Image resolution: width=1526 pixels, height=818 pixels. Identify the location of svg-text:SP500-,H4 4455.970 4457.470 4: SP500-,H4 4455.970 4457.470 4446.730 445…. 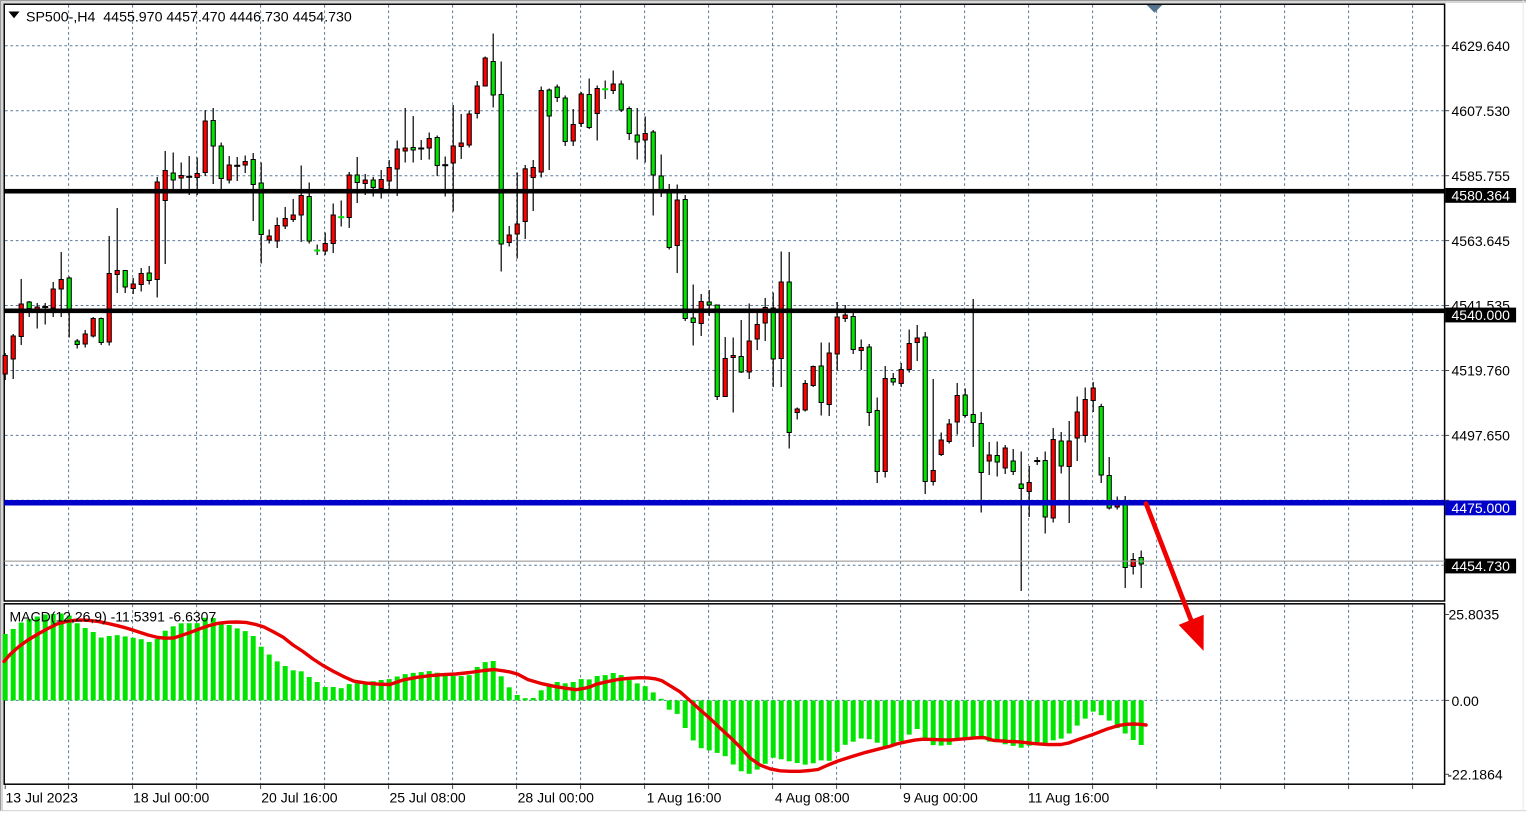
(189, 17).